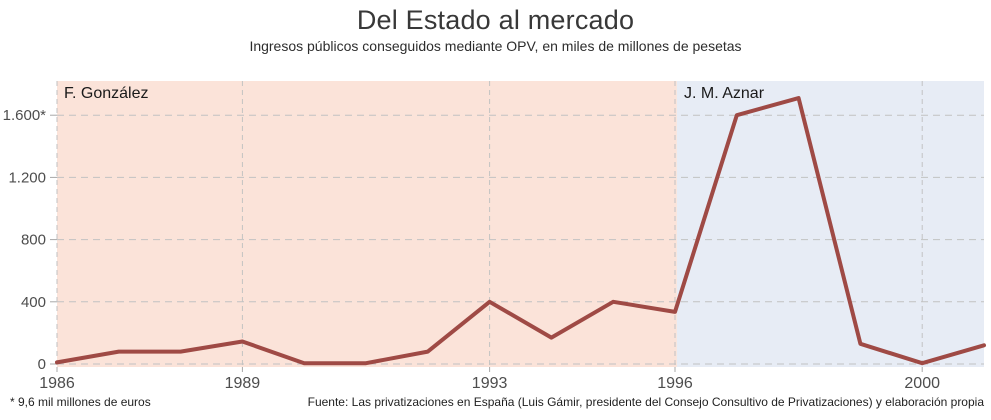  What do you see at coordinates (27, 177) in the screenshot?
I see `y-tick-label: 1.200` at bounding box center [27, 177].